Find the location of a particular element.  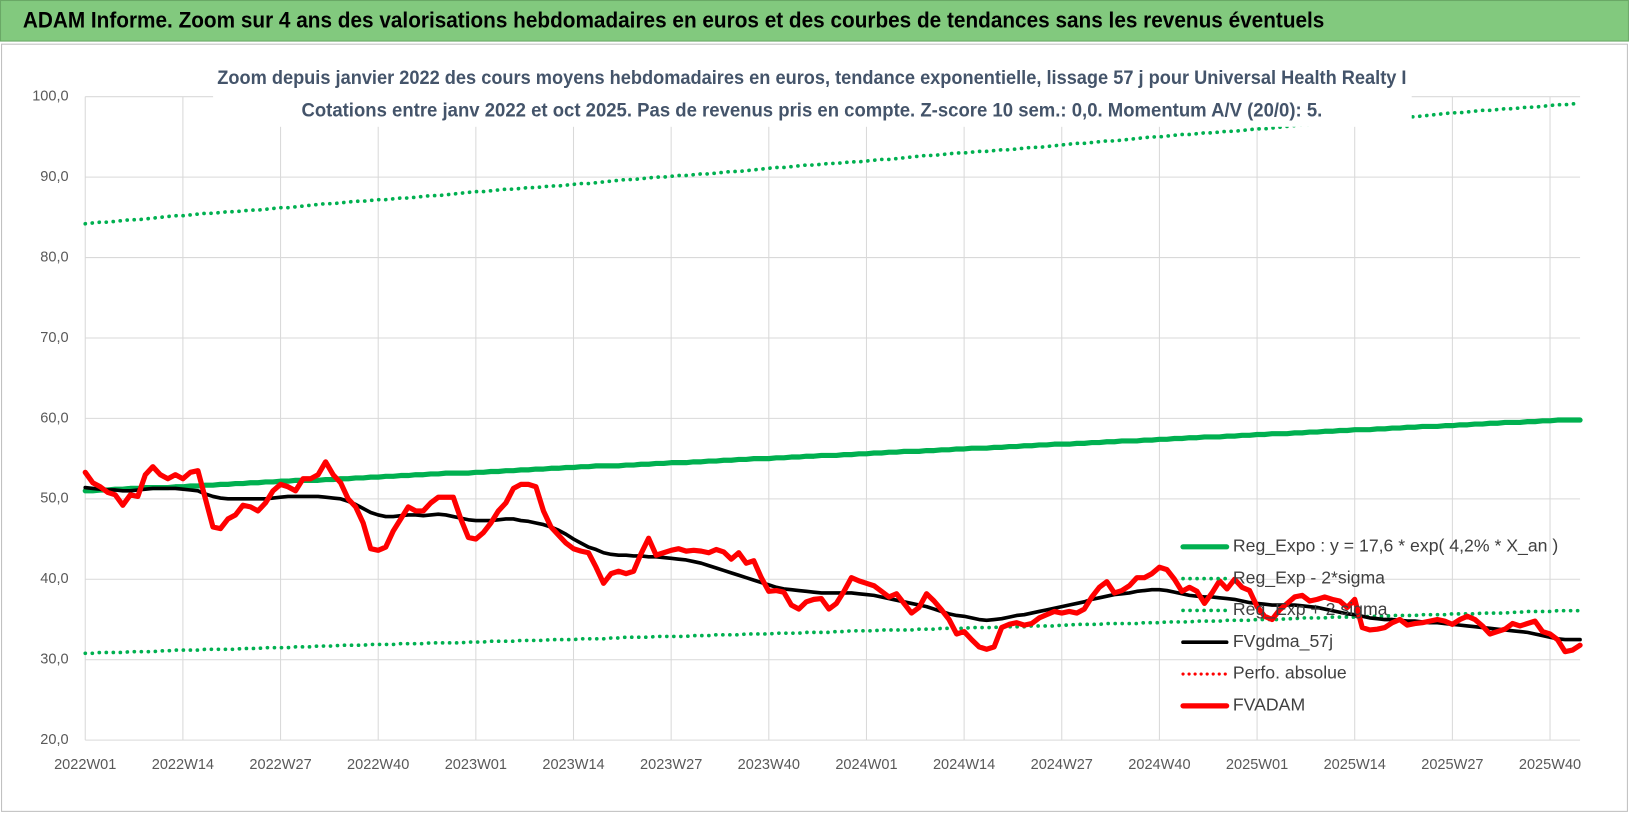

x-tick-label: 2025W27 is located at coordinates (1452, 765).